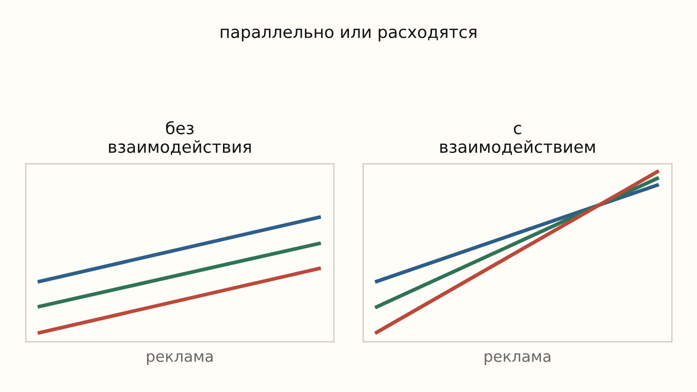  Describe the element at coordinates (517, 140) in the screenshot. I see `chart-title: с взаимодействием` at that location.